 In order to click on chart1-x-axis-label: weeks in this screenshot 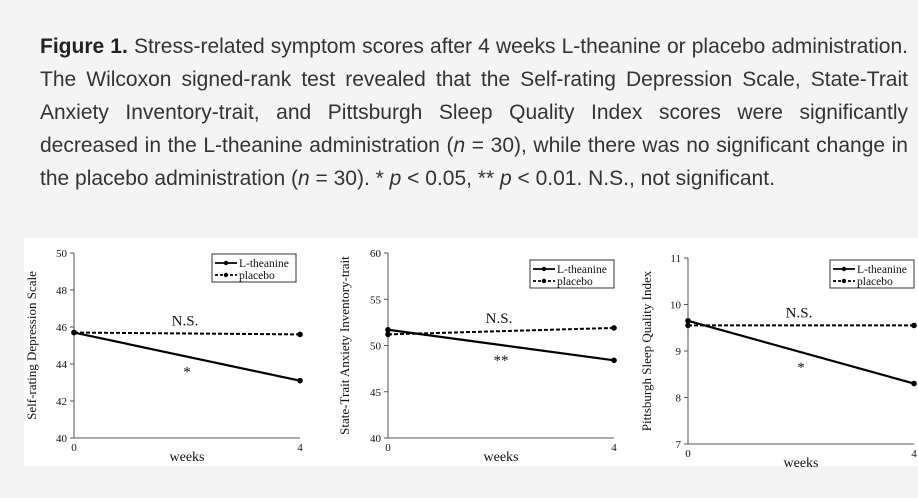, I will do `click(187, 457)`.